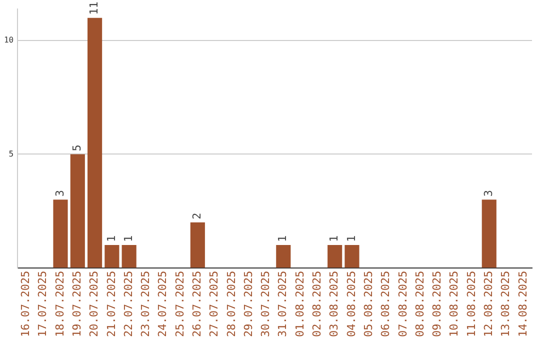 Image resolution: width=540 pixels, height=340 pixels. Describe the element at coordinates (128, 304) in the screenshot. I see `x-tick-label: 22.07.2025` at that location.